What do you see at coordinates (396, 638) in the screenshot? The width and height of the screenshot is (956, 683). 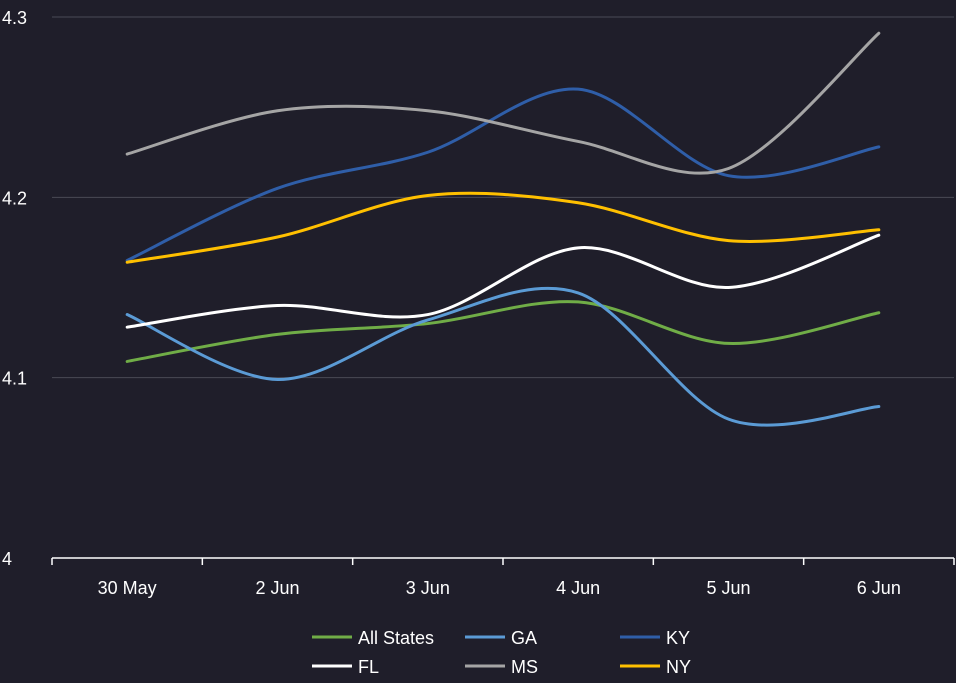 I see `legend-label: All States` at bounding box center [396, 638].